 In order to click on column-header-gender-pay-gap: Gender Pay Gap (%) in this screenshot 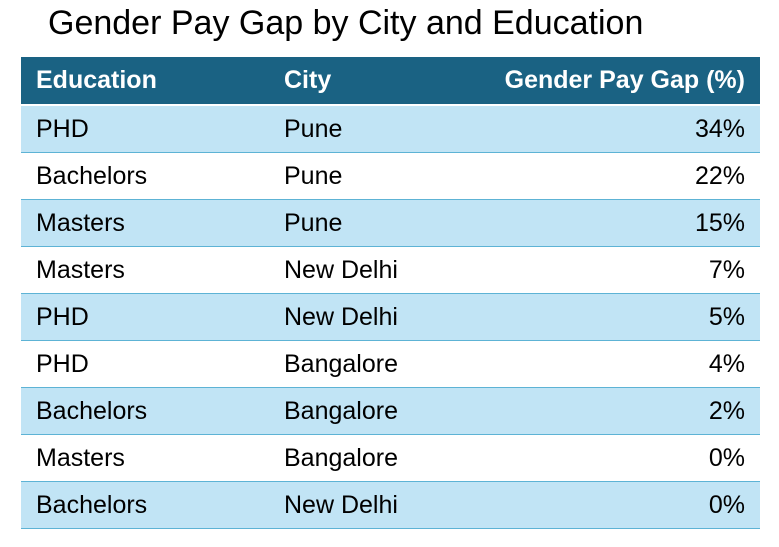, I will do `click(618, 81)`.